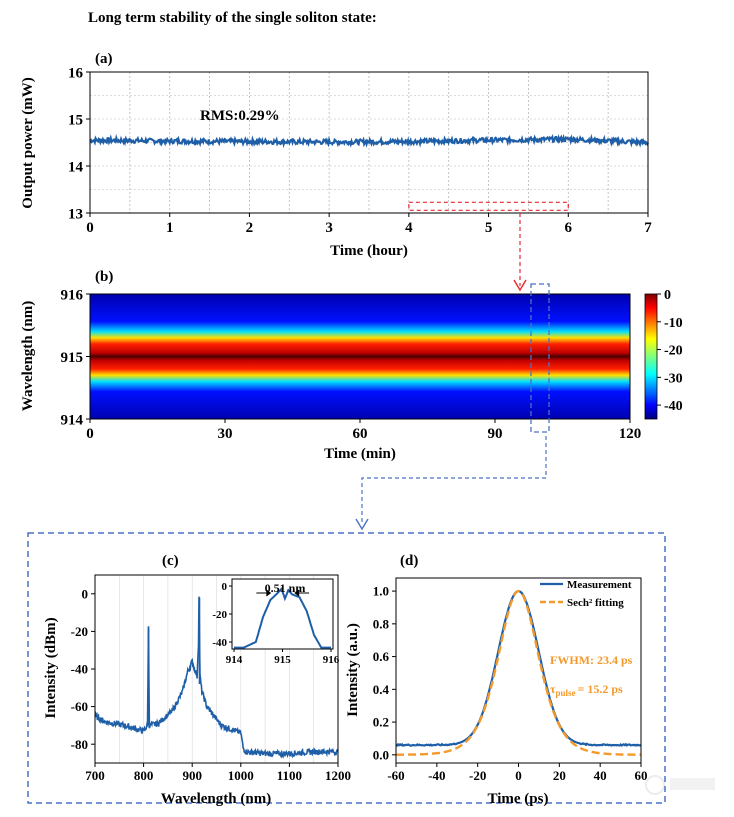  Describe the element at coordinates (297, 593) in the screenshot. I see `inset-width-arrowhead-right` at that location.